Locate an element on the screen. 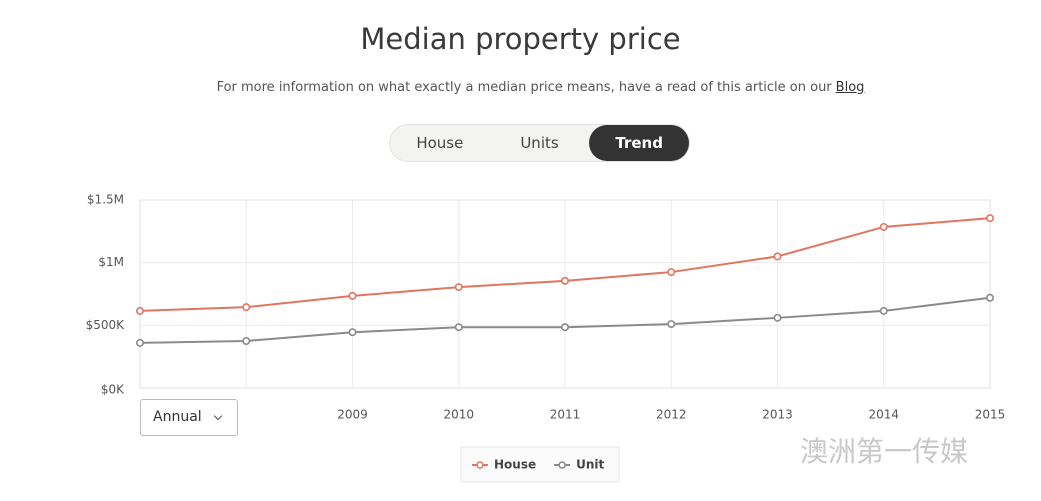 The width and height of the screenshot is (1041, 501). x-tick-label: 2010 is located at coordinates (458, 415).